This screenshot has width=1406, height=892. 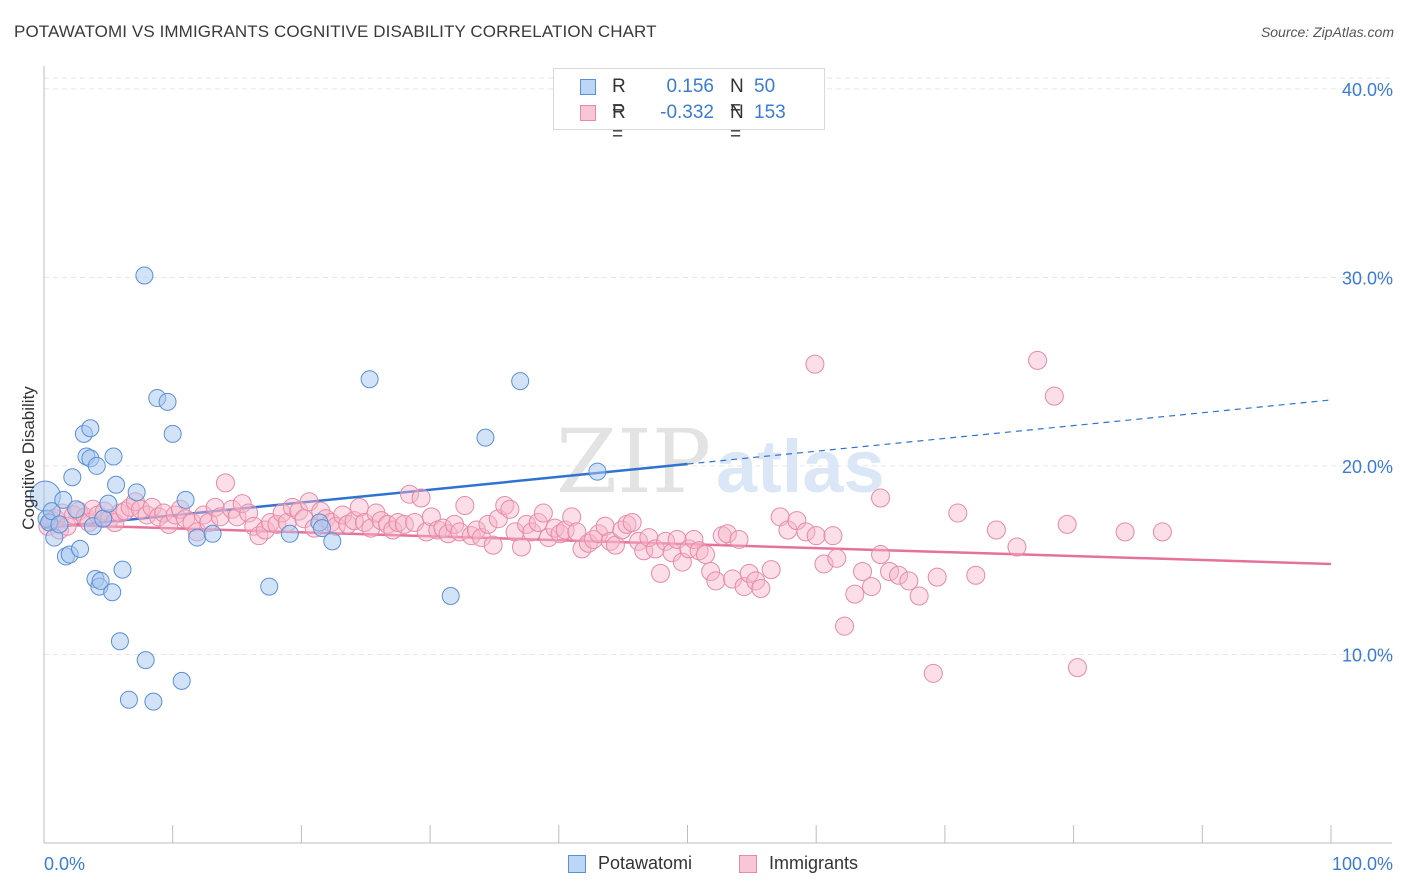 What do you see at coordinates (64, 864) in the screenshot?
I see `x-tick-label-min: 0.0%` at bounding box center [64, 864].